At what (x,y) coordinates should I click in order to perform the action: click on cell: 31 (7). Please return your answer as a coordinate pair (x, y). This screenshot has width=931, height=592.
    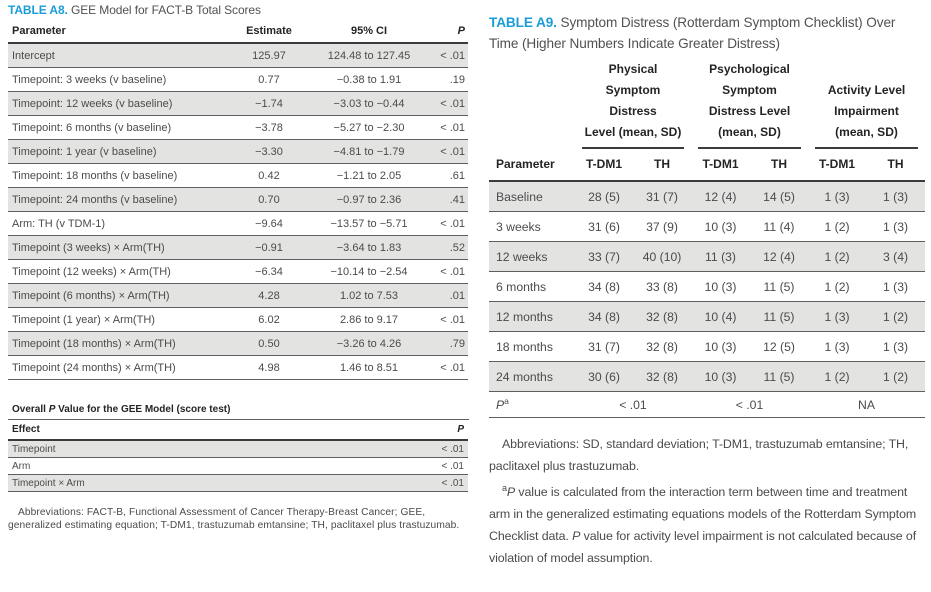
    Looking at the image, I should click on (662, 196).